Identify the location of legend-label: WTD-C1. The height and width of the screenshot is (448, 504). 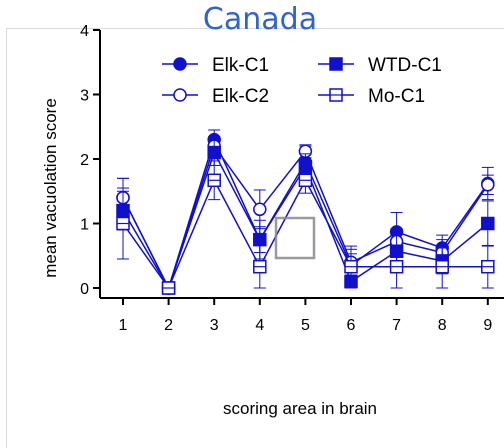
(405, 65).